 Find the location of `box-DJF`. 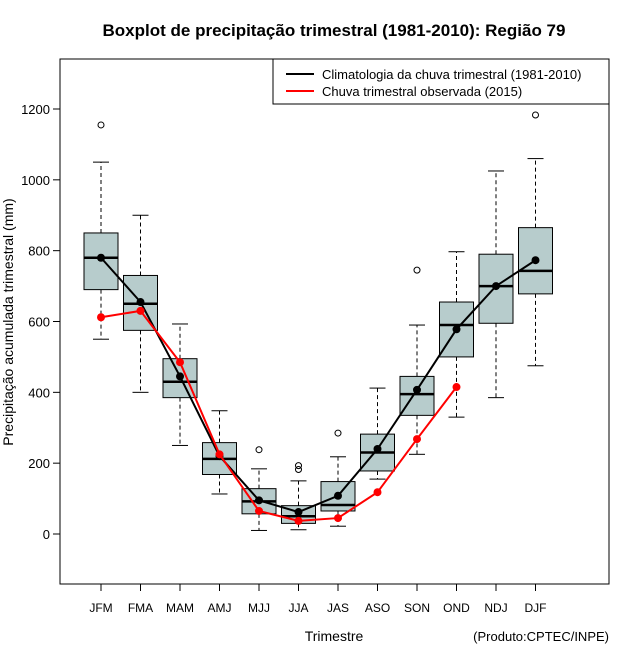

box-DJF is located at coordinates (535, 239).